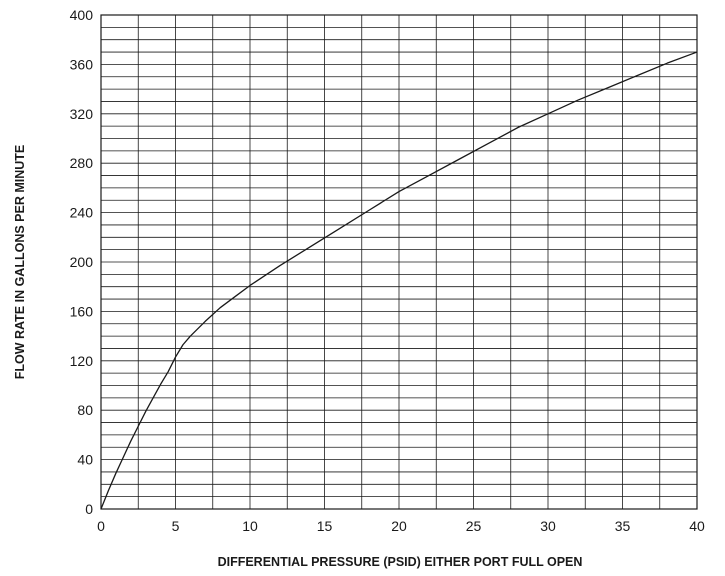 The image size is (725, 576). What do you see at coordinates (82, 163) in the screenshot?
I see `y-tick-label: 280` at bounding box center [82, 163].